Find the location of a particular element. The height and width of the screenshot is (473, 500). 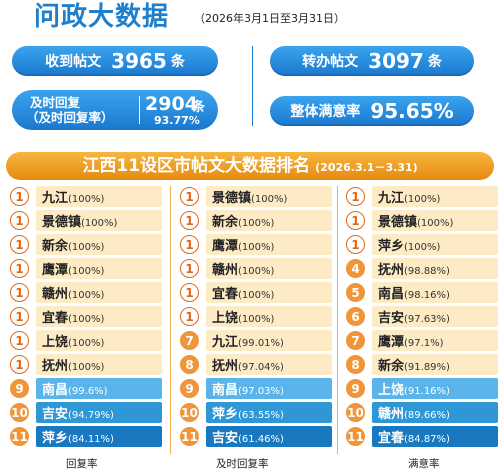

city-percentage: (97.63%) is located at coordinates (427, 319).